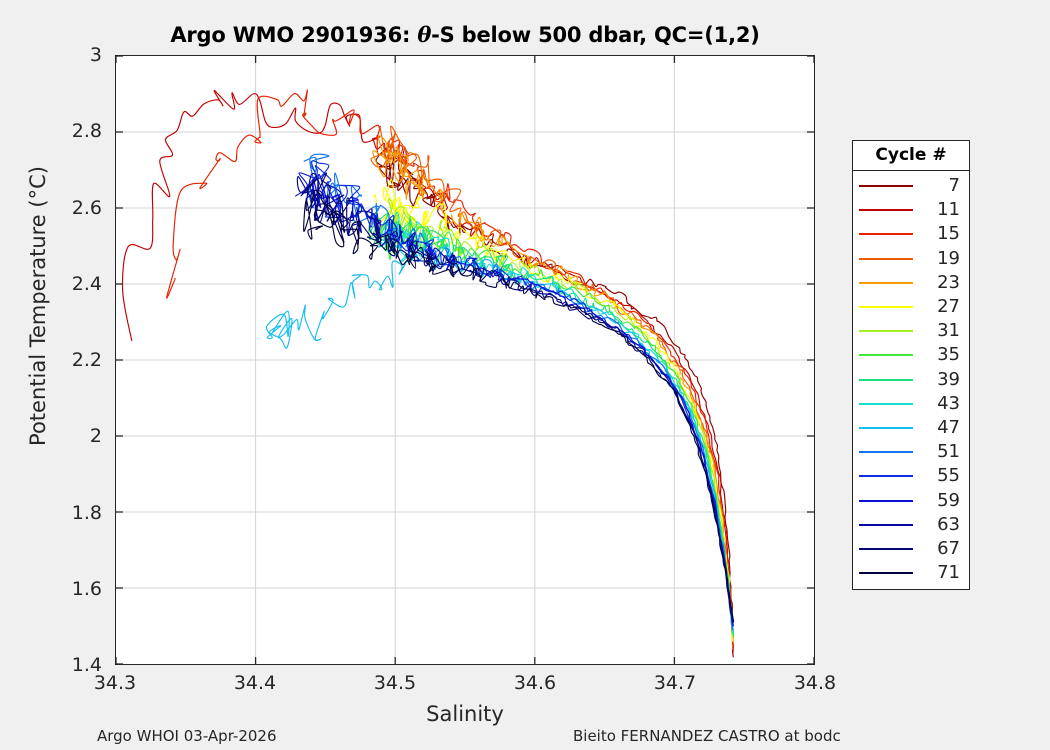 Image resolution: width=1050 pixels, height=750 pixels. What do you see at coordinates (294, 35) in the screenshot?
I see `title-prefix: Argo WMO 2901936:` at bounding box center [294, 35].